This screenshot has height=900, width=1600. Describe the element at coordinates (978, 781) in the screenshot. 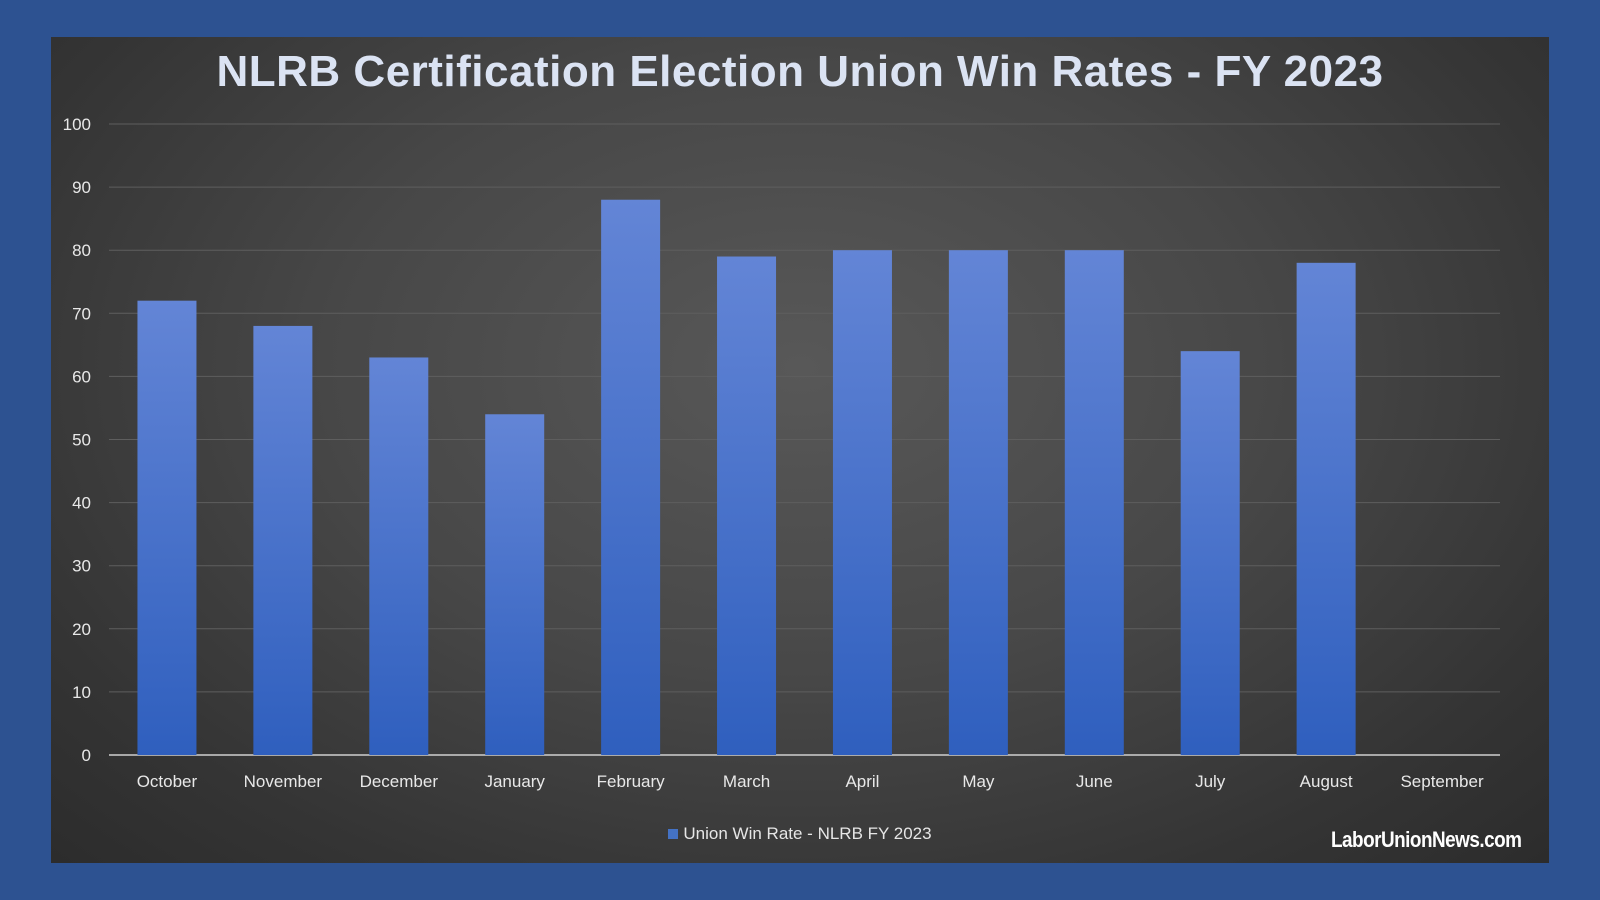

I see `x-tick-label-may: May` at that location.